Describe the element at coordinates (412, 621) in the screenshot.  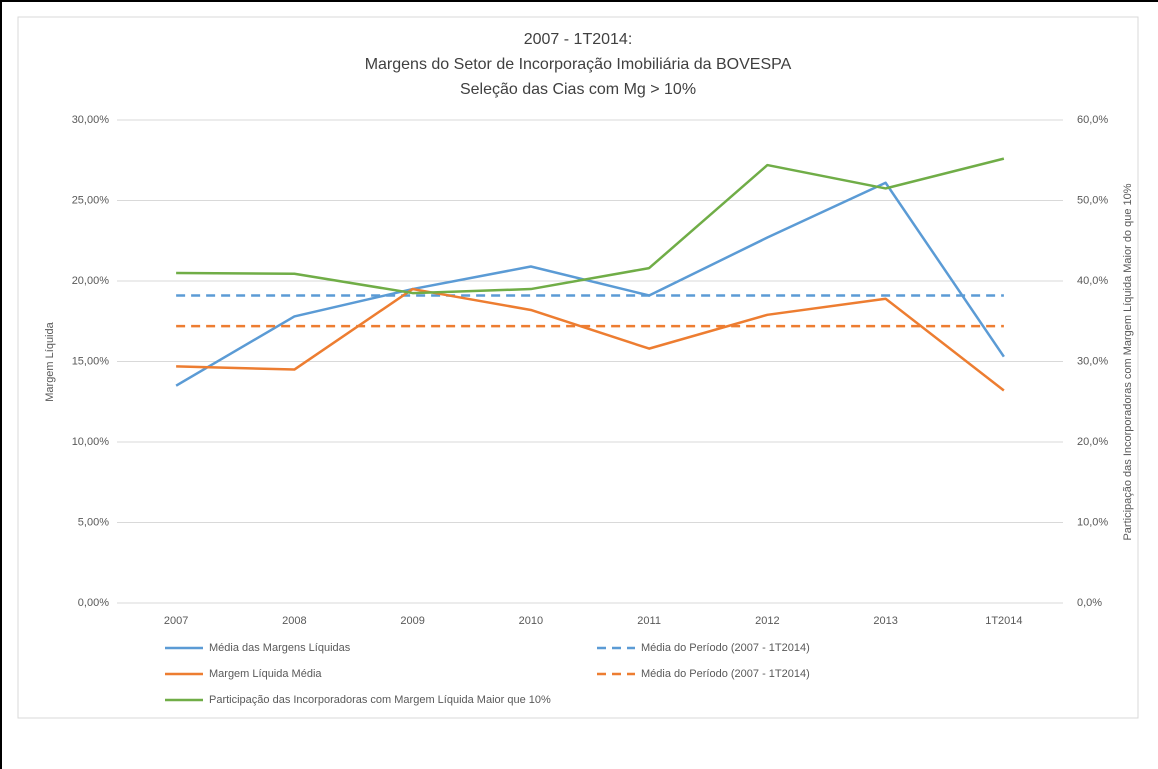
I see `x-tick-label: 2009` at that location.